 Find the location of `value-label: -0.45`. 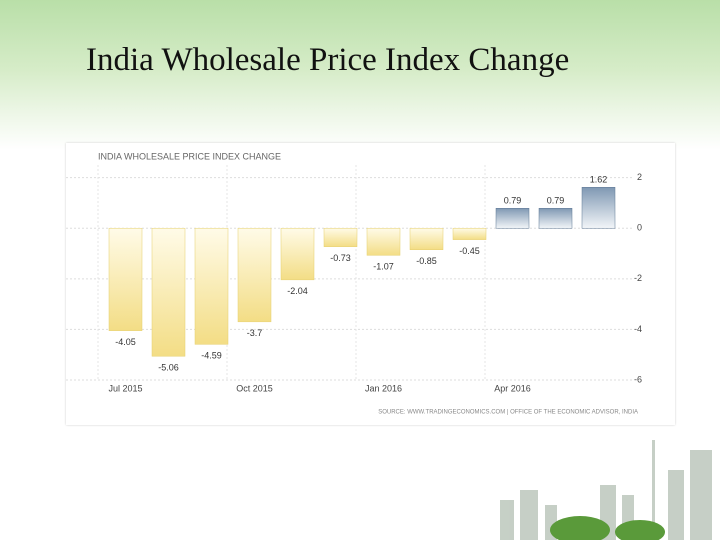

value-label: -0.45 is located at coordinates (469, 251).